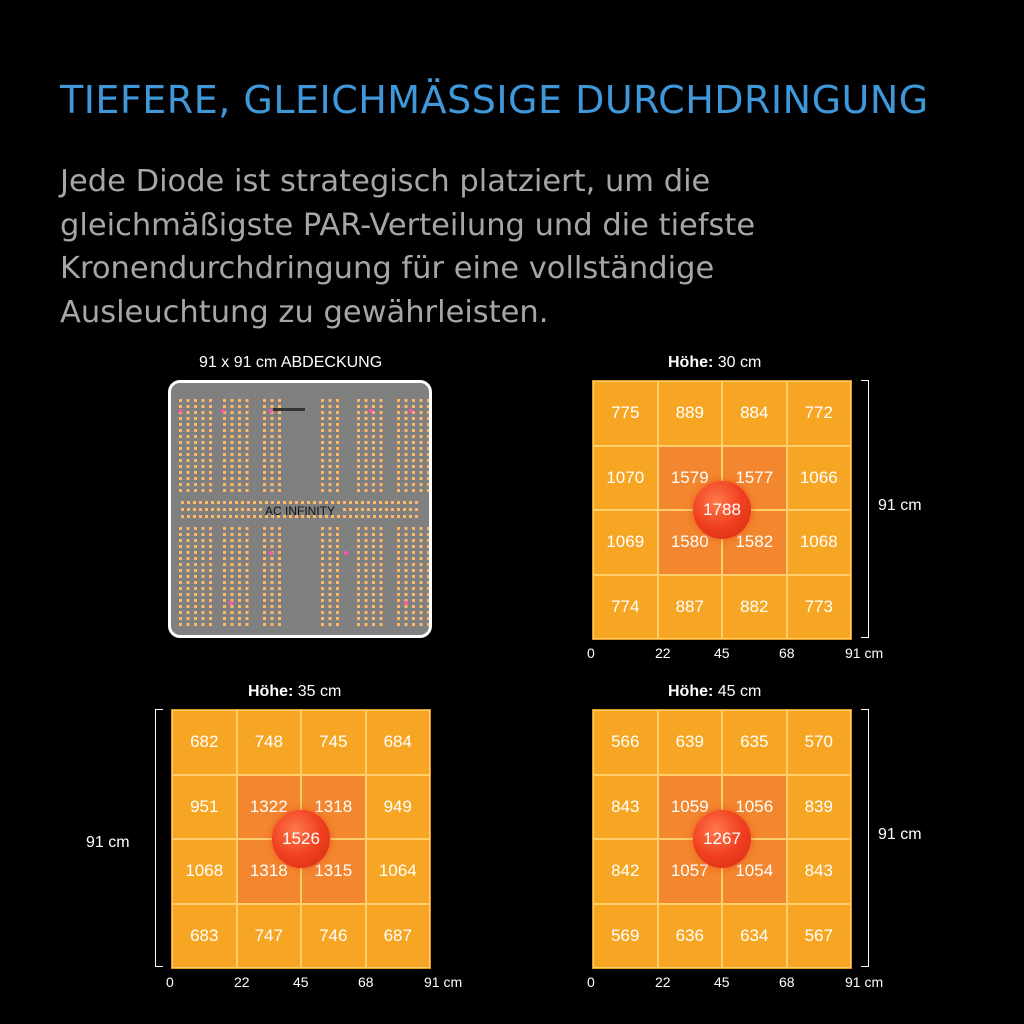 The height and width of the screenshot is (1024, 1024). What do you see at coordinates (739, 362) in the screenshot?
I see `chart-caption-value: 30 cm` at bounding box center [739, 362].